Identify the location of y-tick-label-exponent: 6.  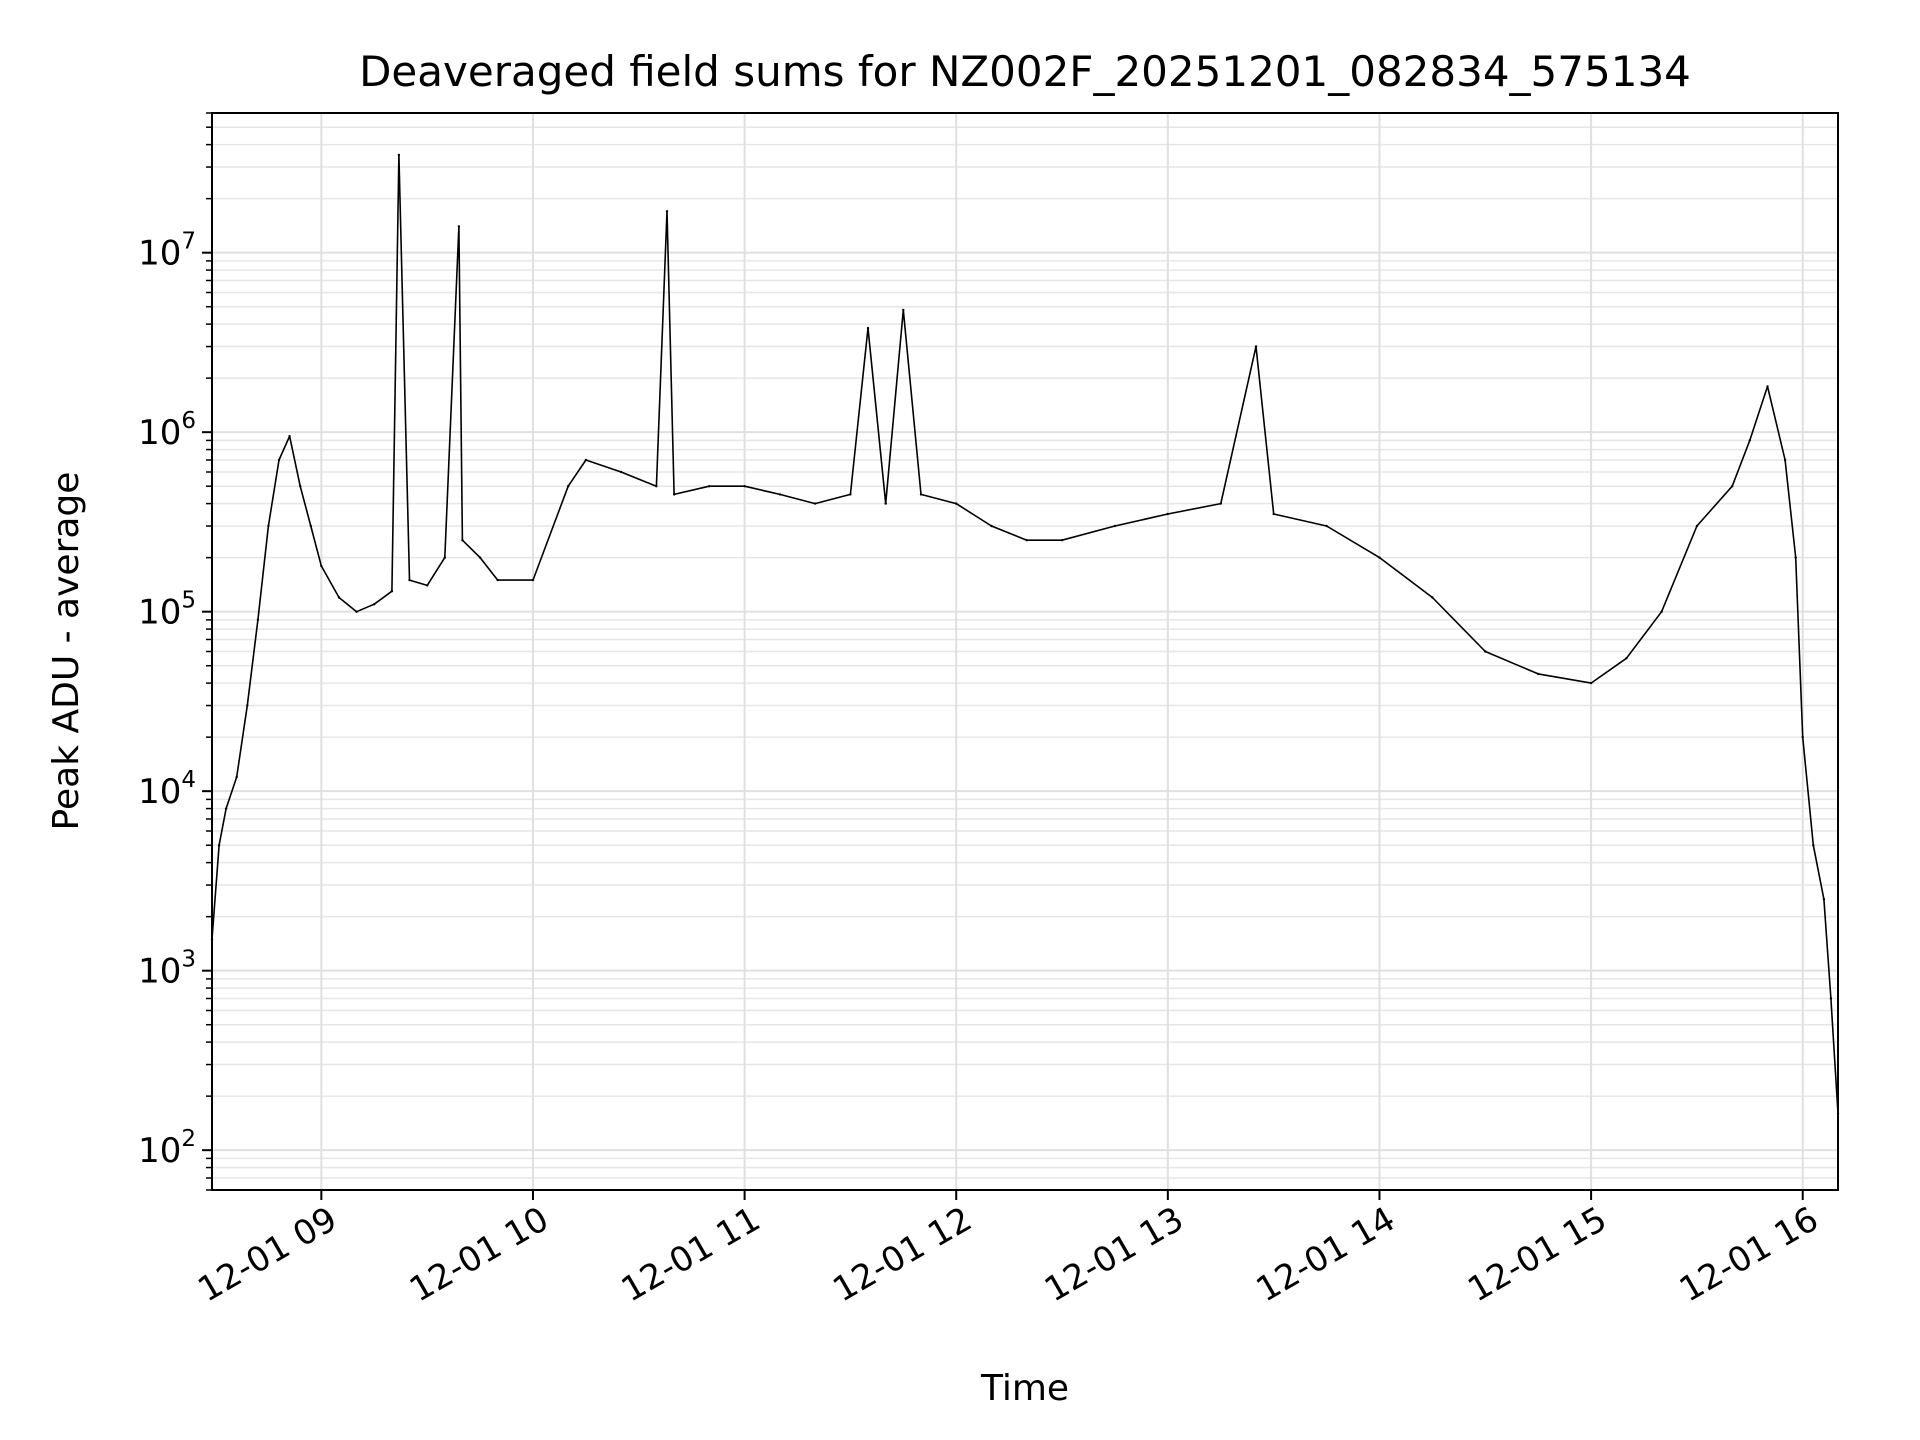
(188, 421).